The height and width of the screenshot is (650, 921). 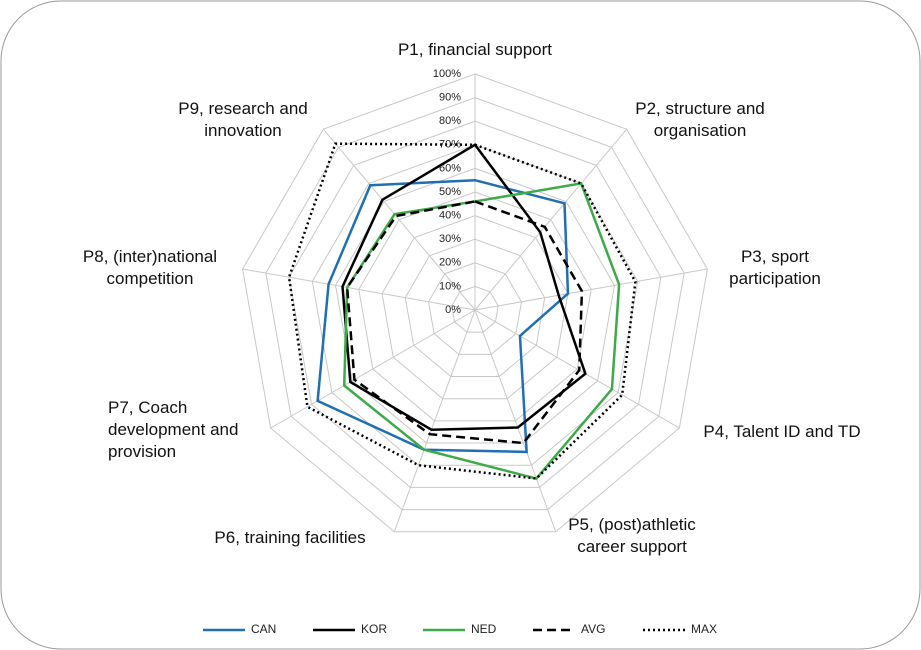 I want to click on category-label: P3, sport participation, so click(x=775, y=267).